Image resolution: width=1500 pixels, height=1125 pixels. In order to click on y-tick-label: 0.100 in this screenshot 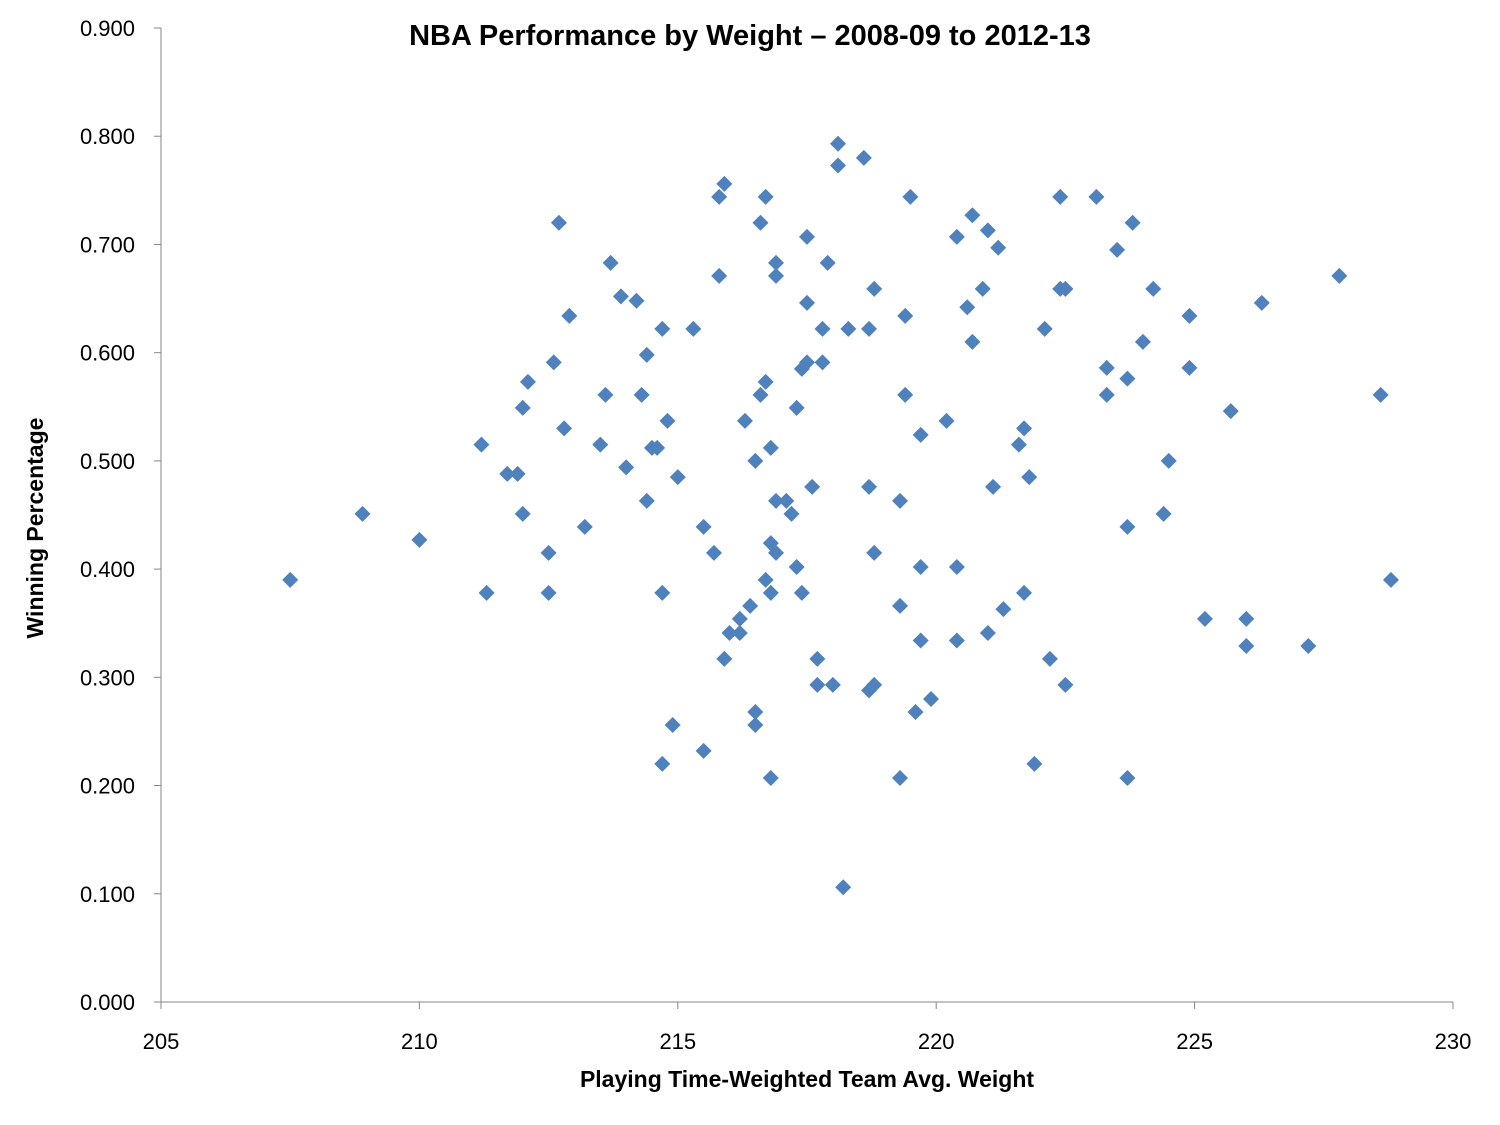, I will do `click(107, 894)`.